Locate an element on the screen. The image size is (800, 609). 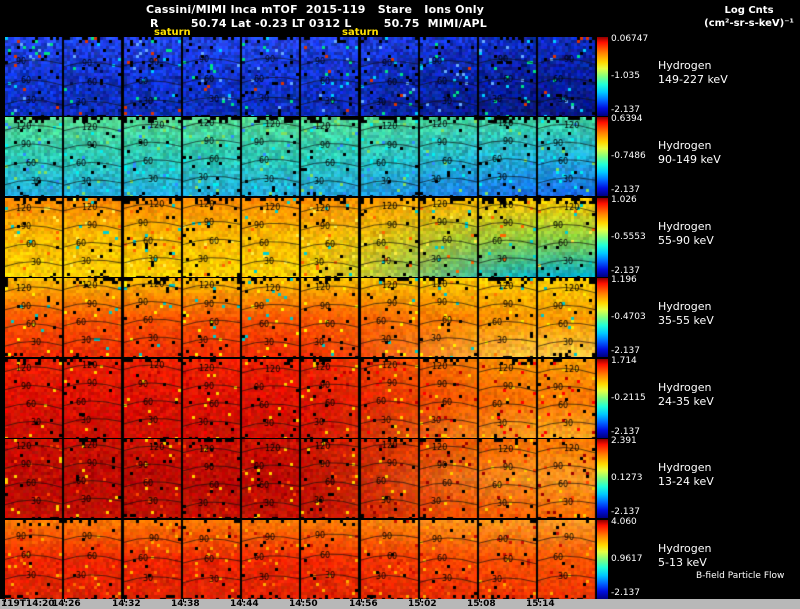
row-label-7: Hydrogen 5-13 keV is located at coordinates (685, 556).